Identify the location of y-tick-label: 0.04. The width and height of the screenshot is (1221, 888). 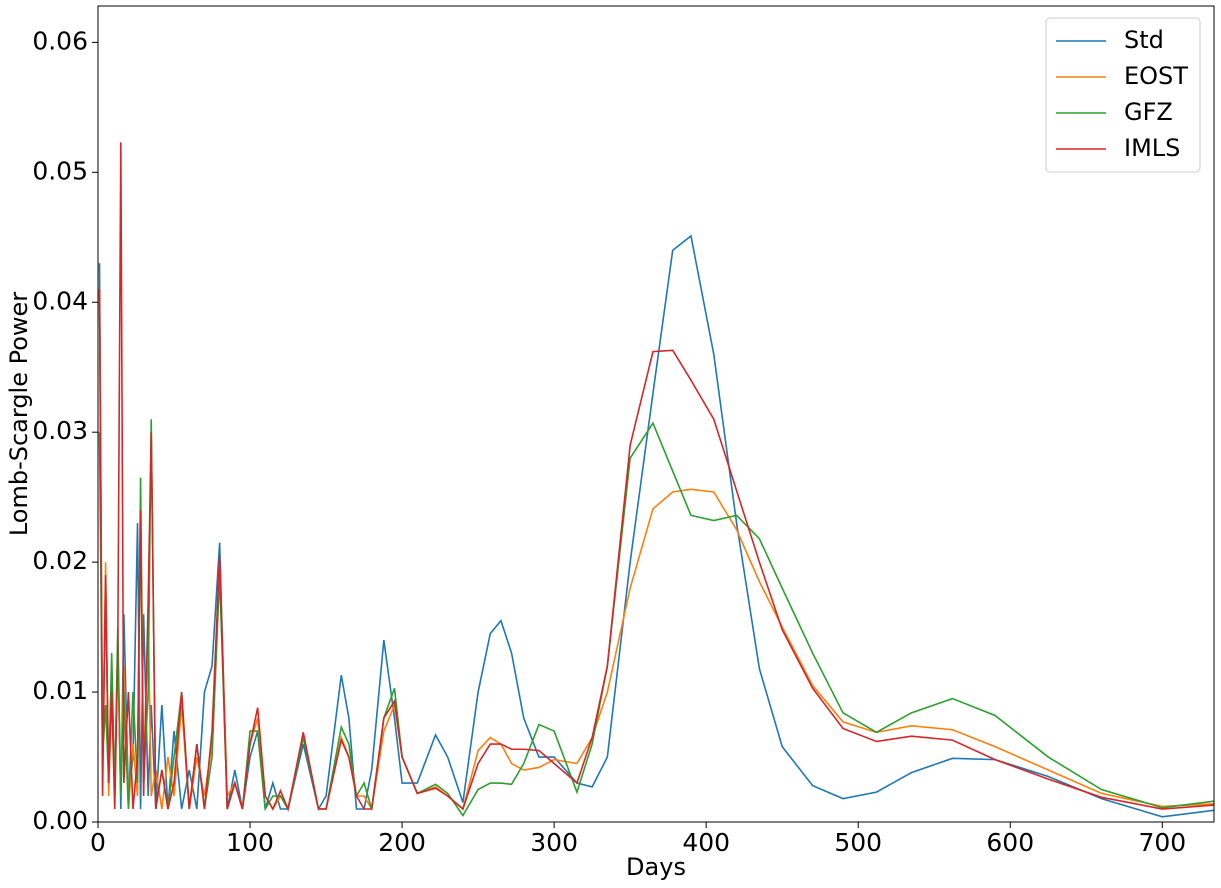
(60, 300).